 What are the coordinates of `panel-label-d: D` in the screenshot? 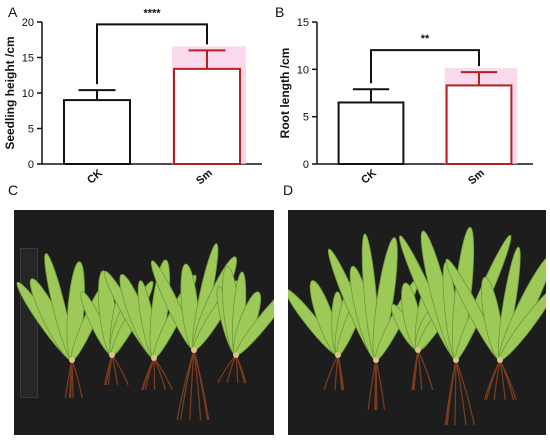 It's located at (288, 190).